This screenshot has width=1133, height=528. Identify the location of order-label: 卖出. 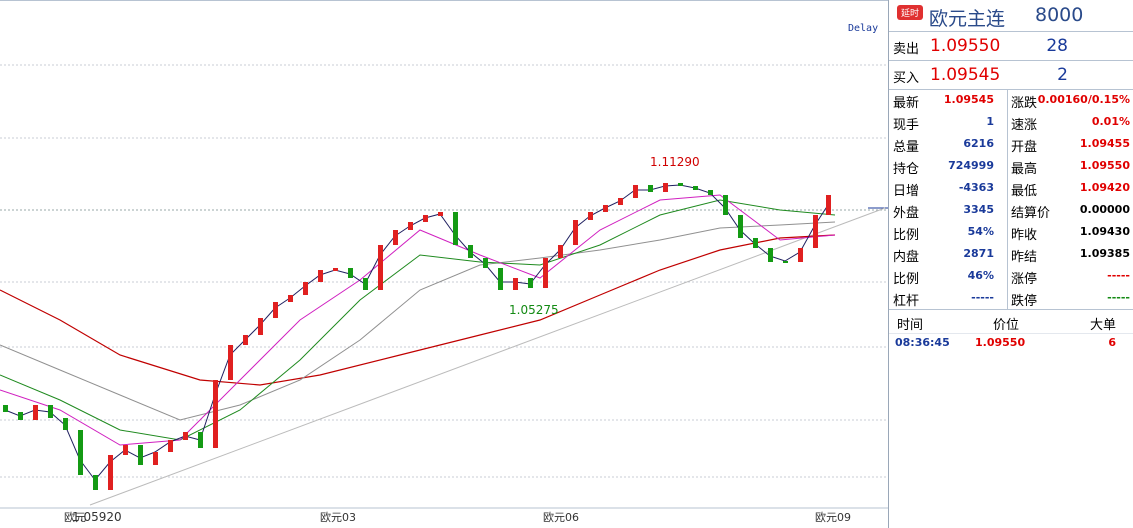
(906, 49).